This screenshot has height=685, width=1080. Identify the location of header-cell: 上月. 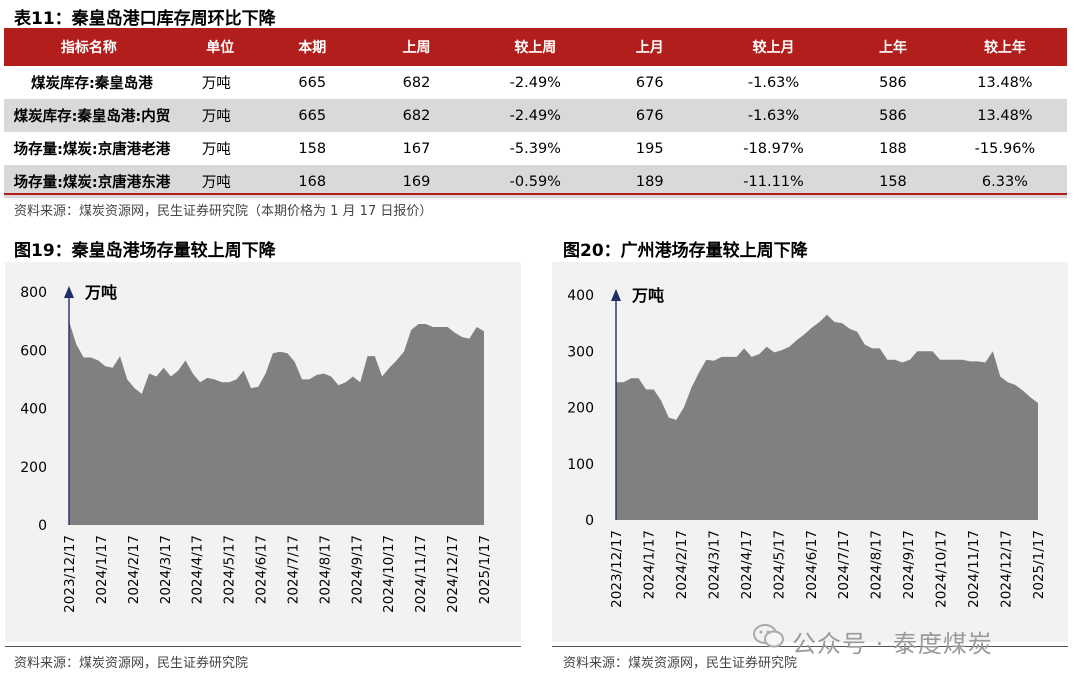
(650, 47).